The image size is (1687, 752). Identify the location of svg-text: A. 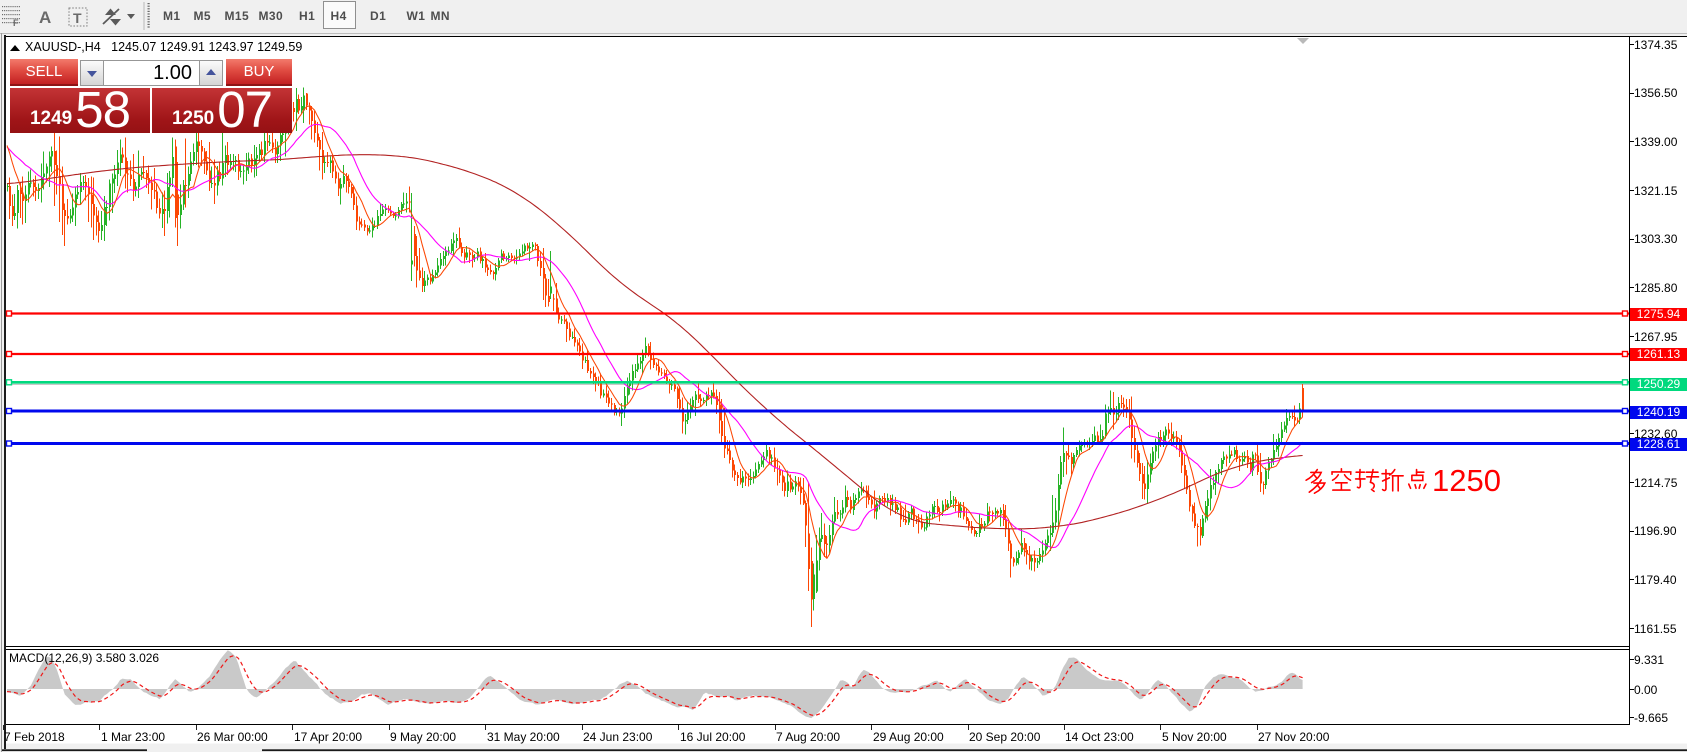
(45, 17).